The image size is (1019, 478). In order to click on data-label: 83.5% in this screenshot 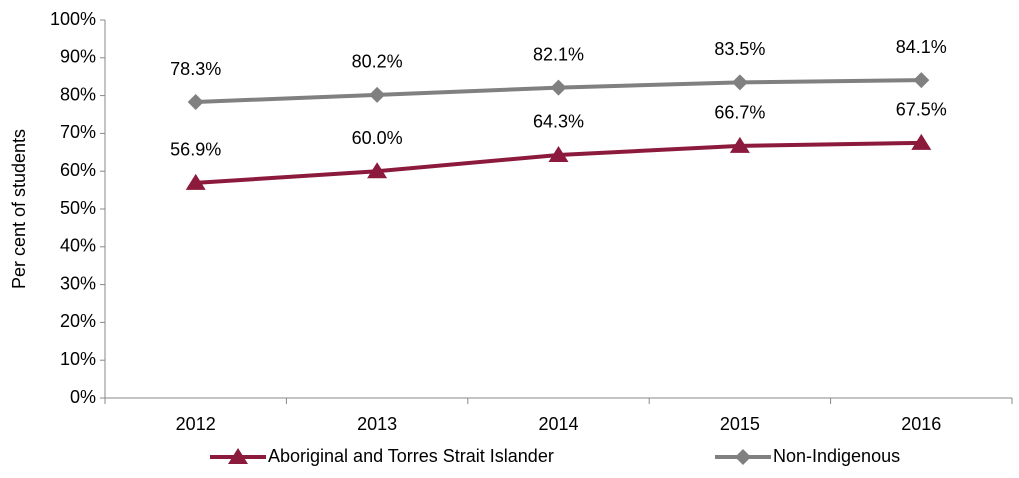, I will do `click(739, 49)`.